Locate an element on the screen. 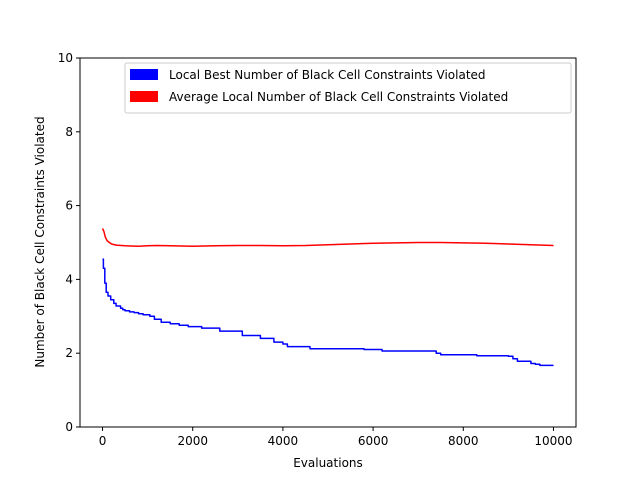 The image size is (640, 480). legend-swatch-local-best is located at coordinates (144, 74).